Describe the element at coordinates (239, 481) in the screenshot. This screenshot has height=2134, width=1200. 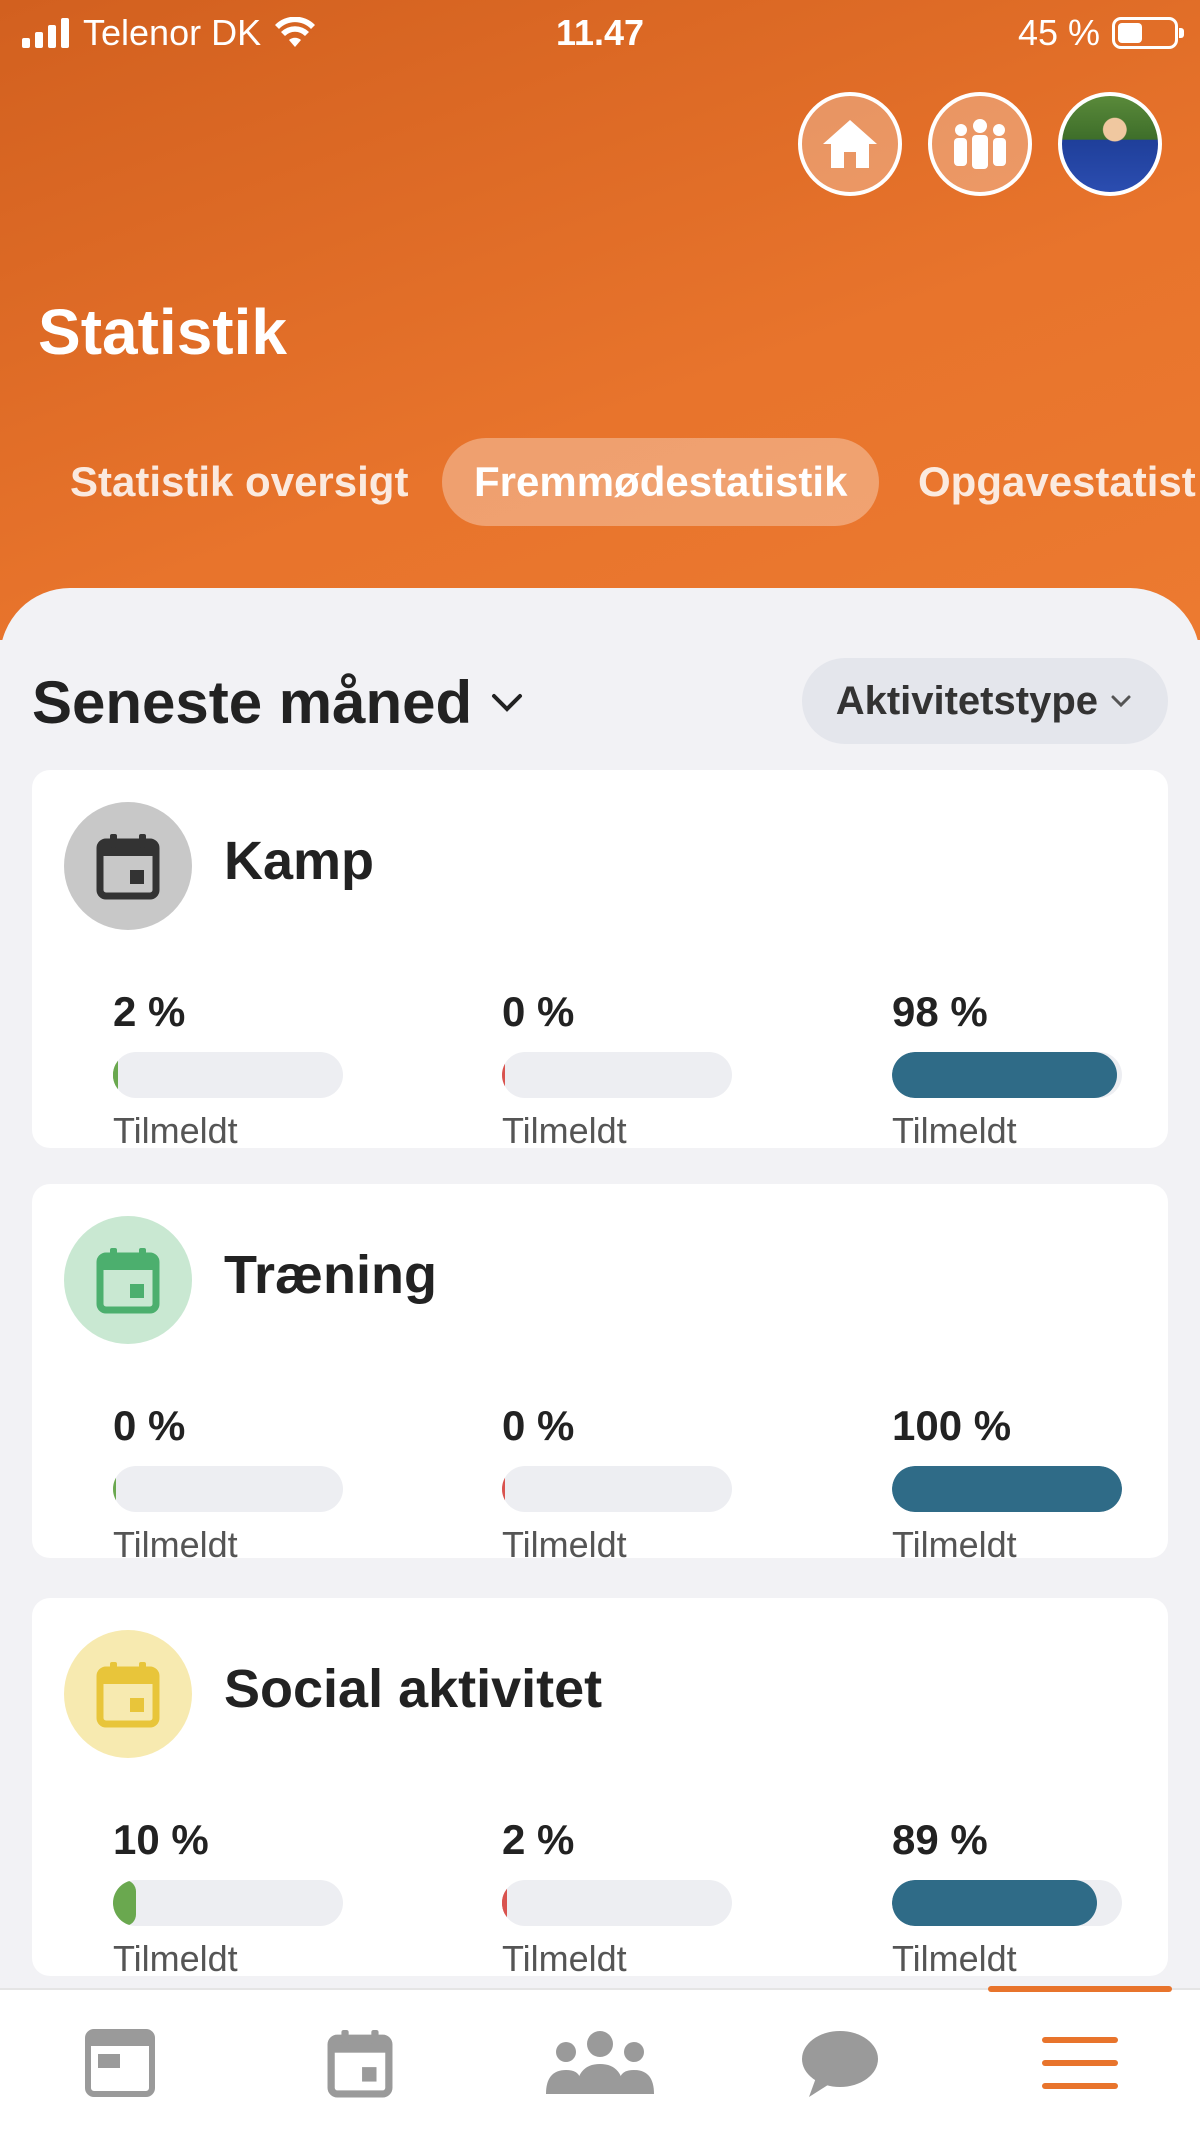
I see `tab-statistik-oversigt: Statistik oversigt` at that location.